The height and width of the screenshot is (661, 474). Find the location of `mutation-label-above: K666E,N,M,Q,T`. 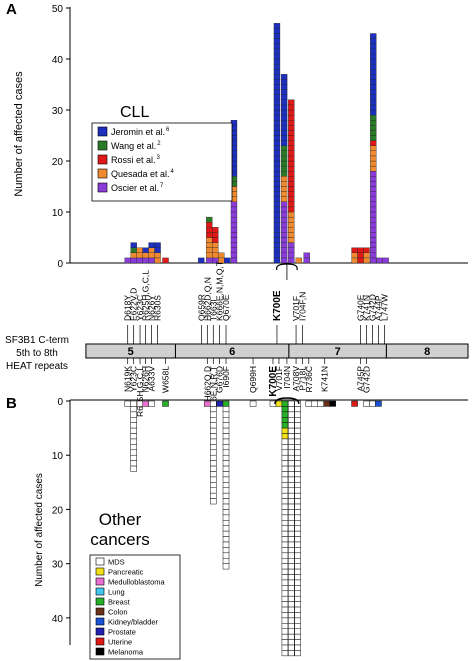

mutation-label-above: K666E,N,M,Q,T is located at coordinates (220, 291).